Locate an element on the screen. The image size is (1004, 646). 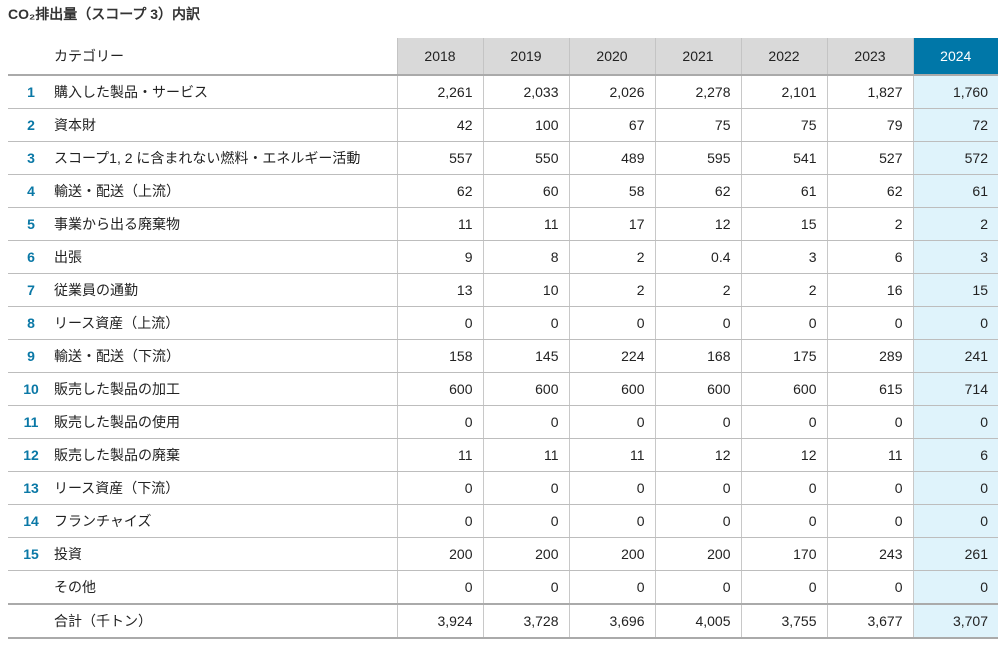
category-number: 5 is located at coordinates (31, 224).